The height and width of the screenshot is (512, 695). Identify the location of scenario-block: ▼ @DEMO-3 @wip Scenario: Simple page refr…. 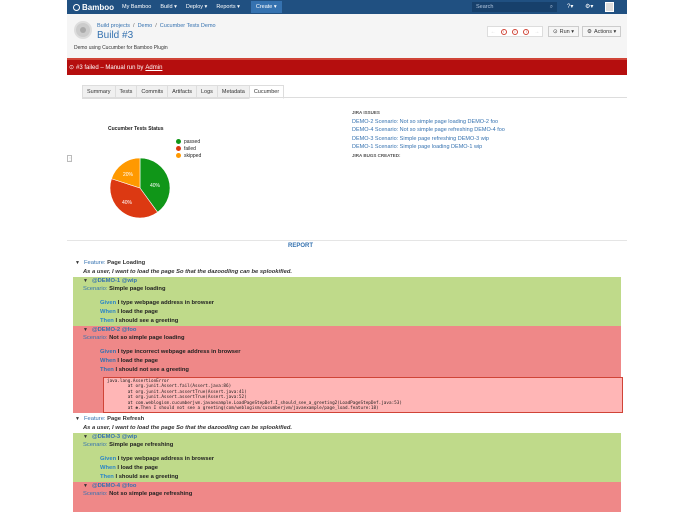
(347, 458).